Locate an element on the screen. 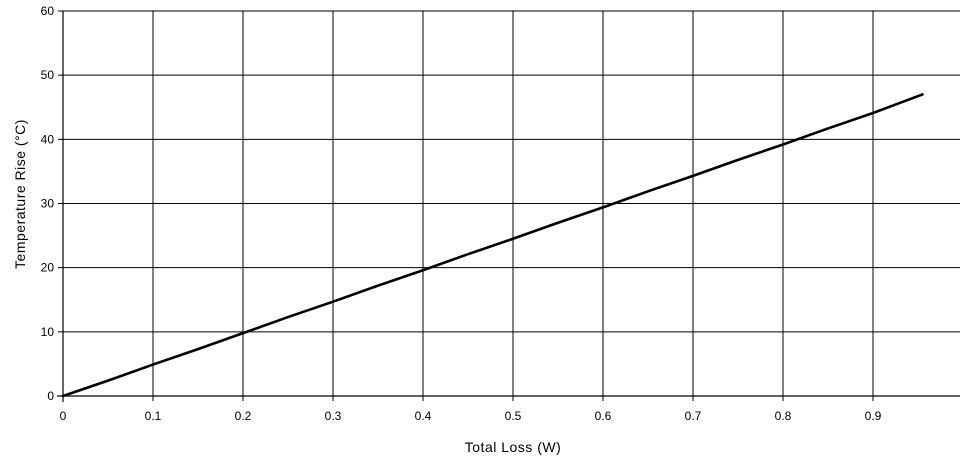 This screenshot has width=960, height=461. x-tick-label: 0.4 is located at coordinates (423, 416).